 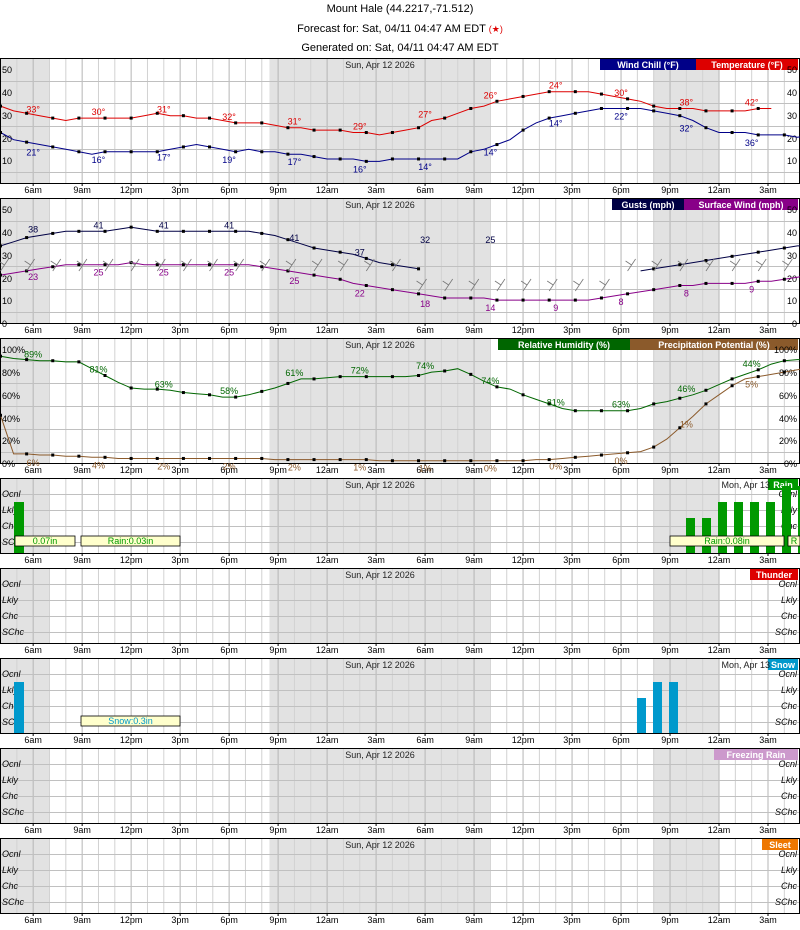 What do you see at coordinates (495, 29) in the screenshot?
I see `star-icon: (★)` at bounding box center [495, 29].